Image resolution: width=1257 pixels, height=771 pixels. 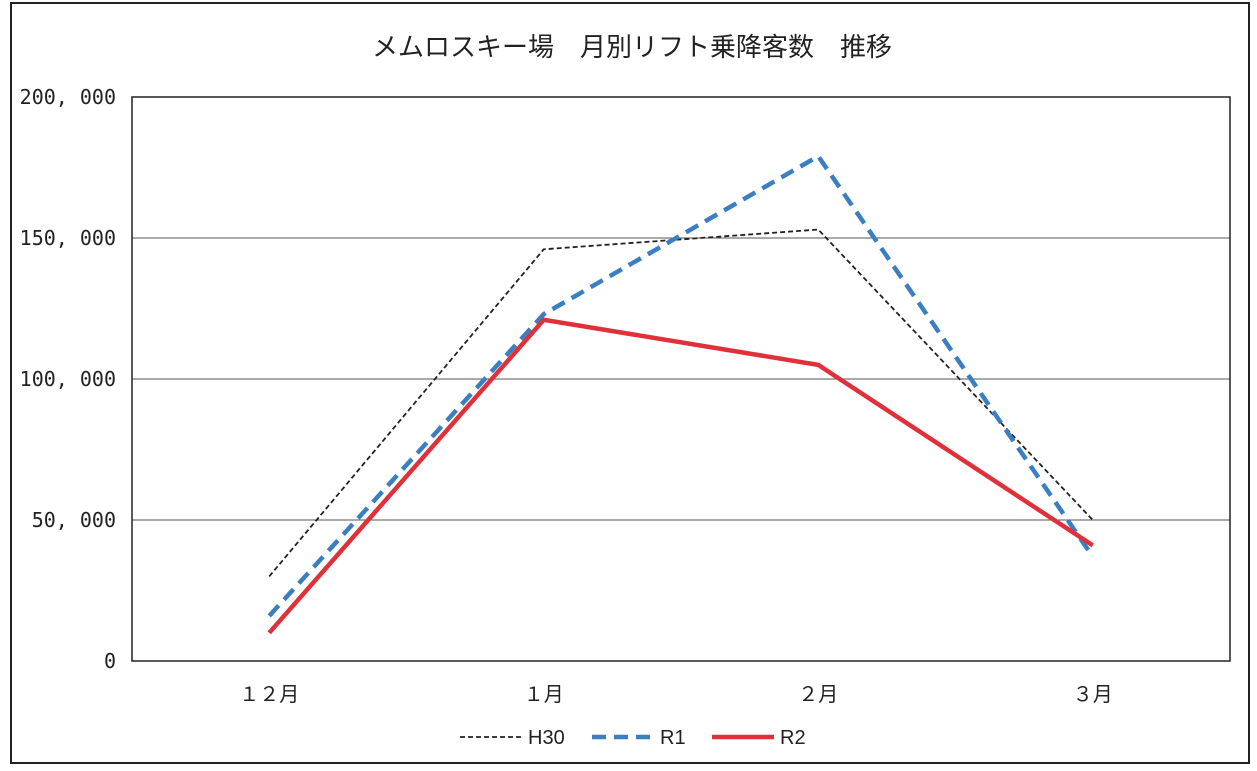 What do you see at coordinates (673, 738) in the screenshot?
I see `legend-label-r1: R1` at bounding box center [673, 738].